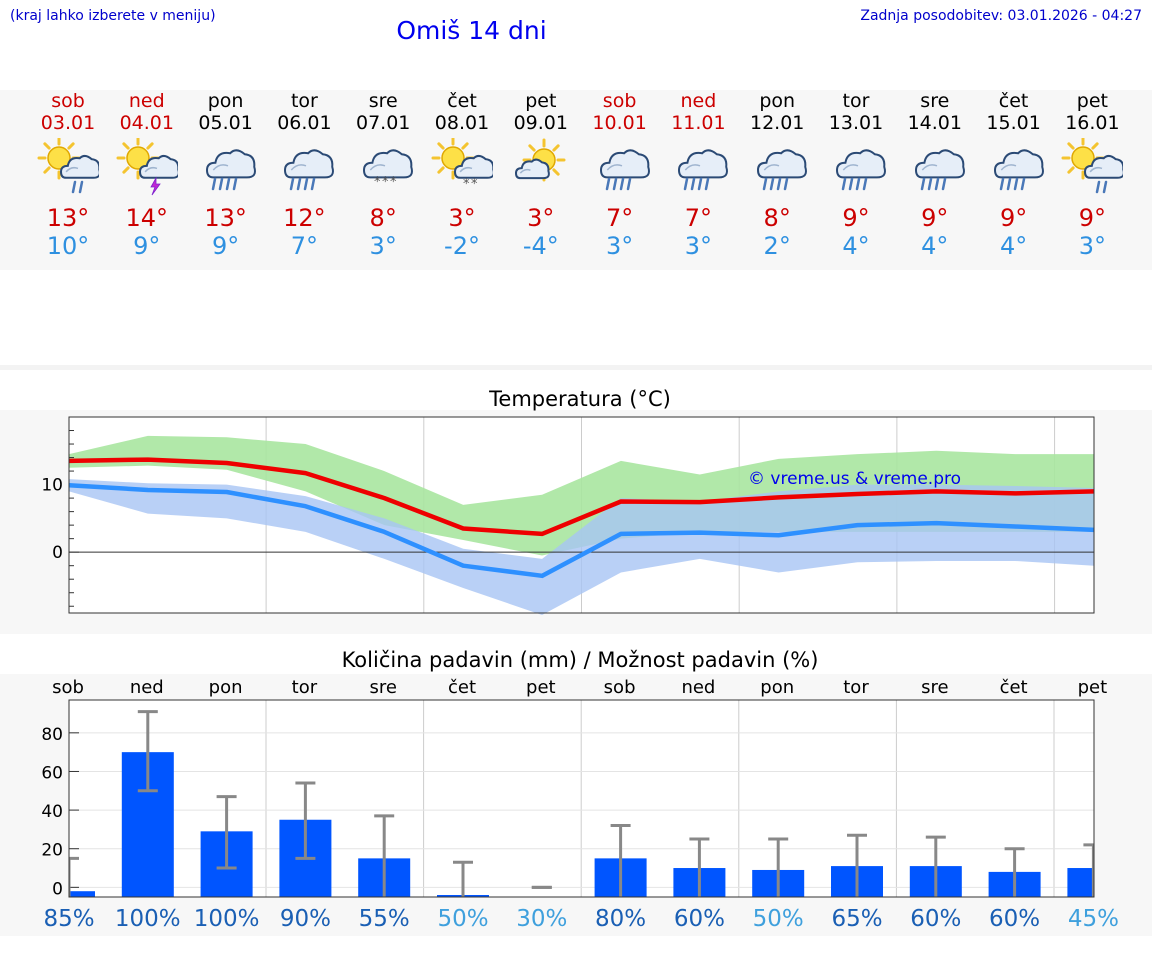  What do you see at coordinates (383, 123) in the screenshot?
I see `day-date: 07.01` at bounding box center [383, 123].